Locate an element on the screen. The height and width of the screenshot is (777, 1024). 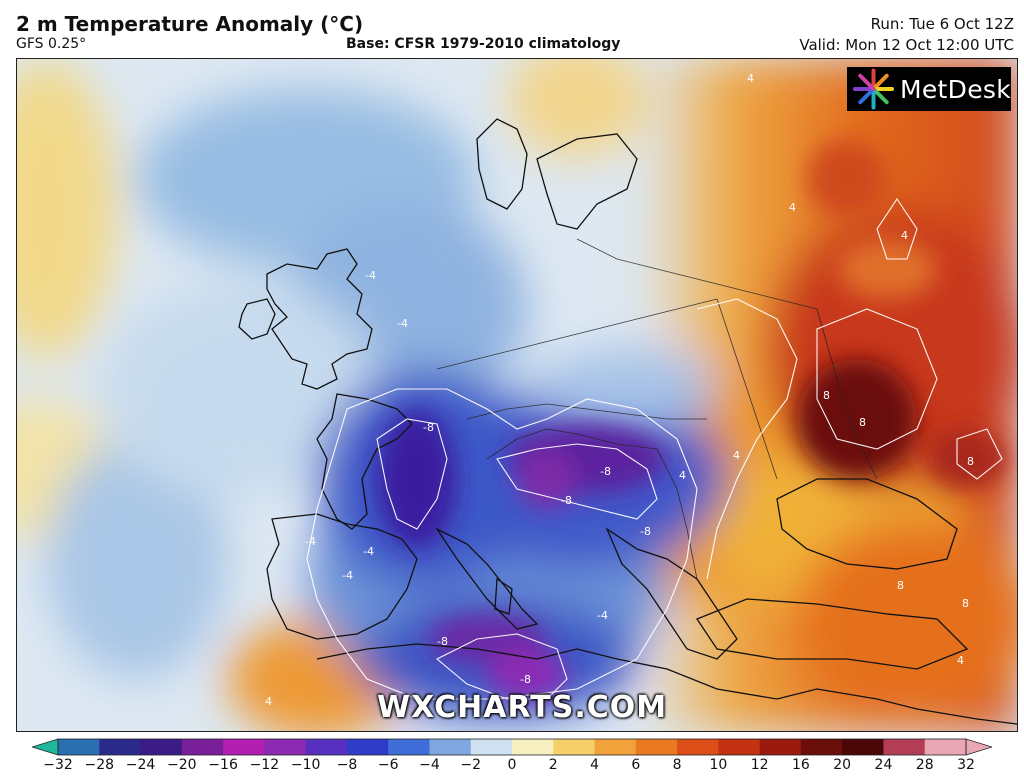
colorbar-tick-label: 10 is located at coordinates (718, 765).